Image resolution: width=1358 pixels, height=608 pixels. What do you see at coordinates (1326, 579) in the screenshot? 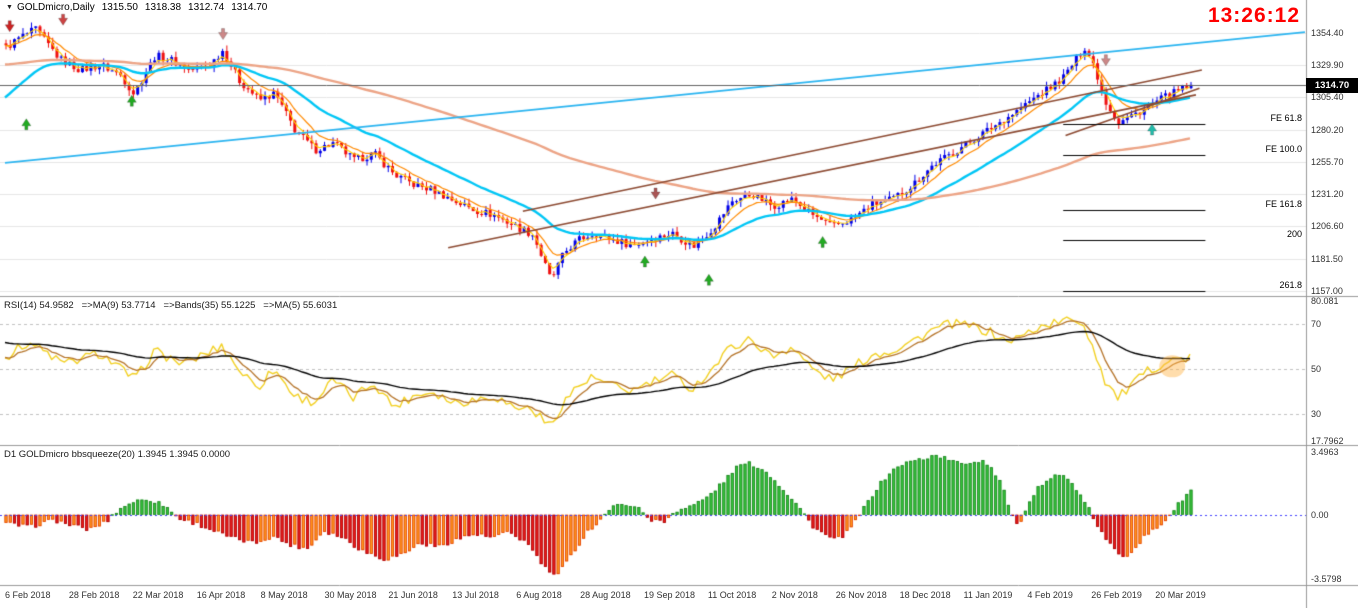
I see `squeeze-tick-label: -3.5798` at bounding box center [1326, 579].